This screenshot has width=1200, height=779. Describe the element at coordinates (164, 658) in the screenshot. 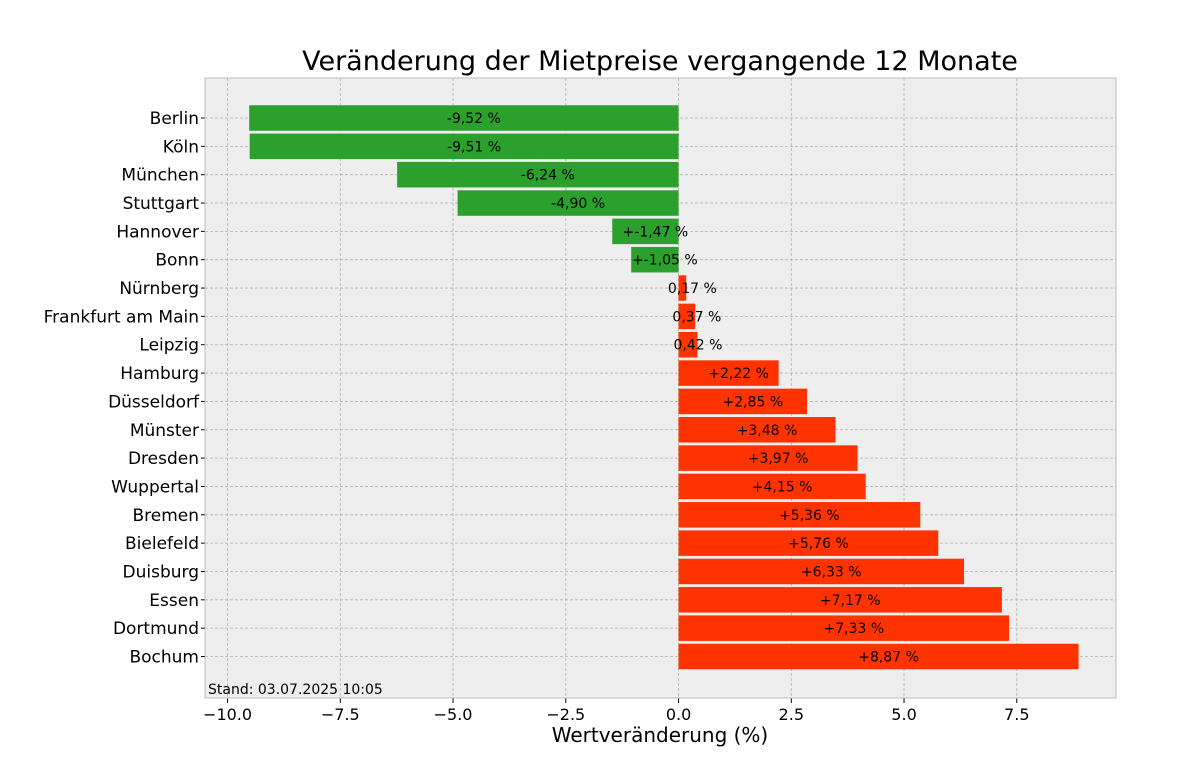

I see `category-label: Bochum` at that location.